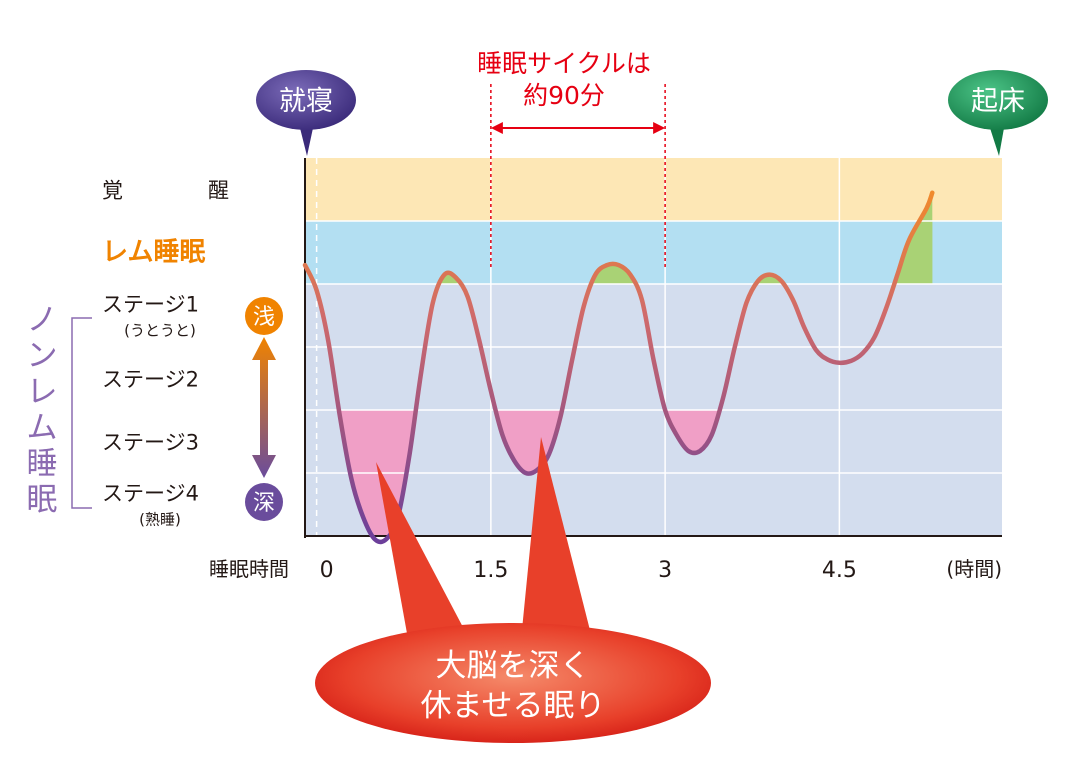 Image resolution: width=1079 pixels, height=771 pixels. I want to click on x-axis-unit: (時間), so click(974, 569).